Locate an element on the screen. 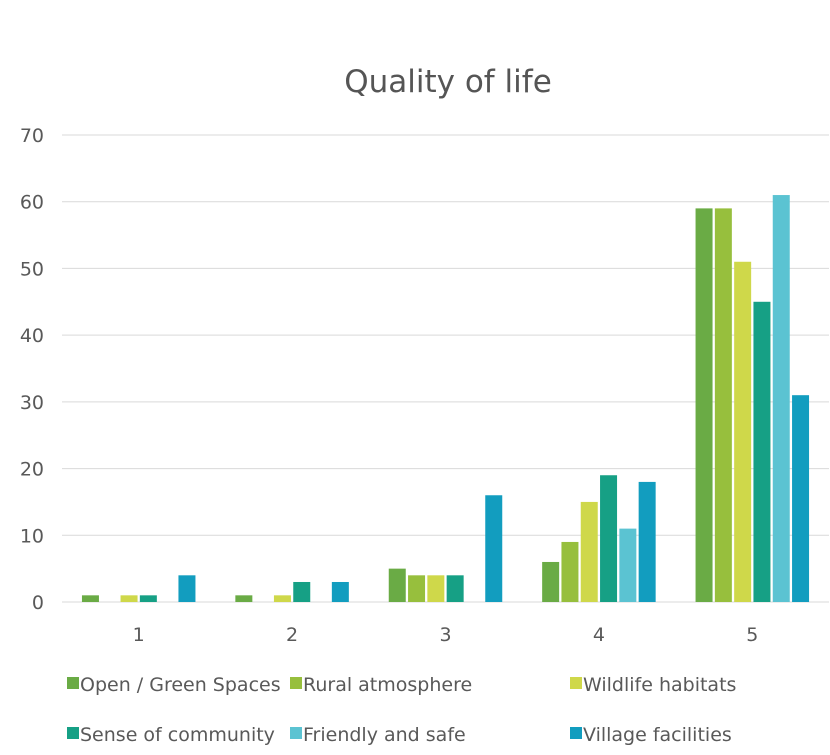  y-tick-label: 60 is located at coordinates (32, 203).